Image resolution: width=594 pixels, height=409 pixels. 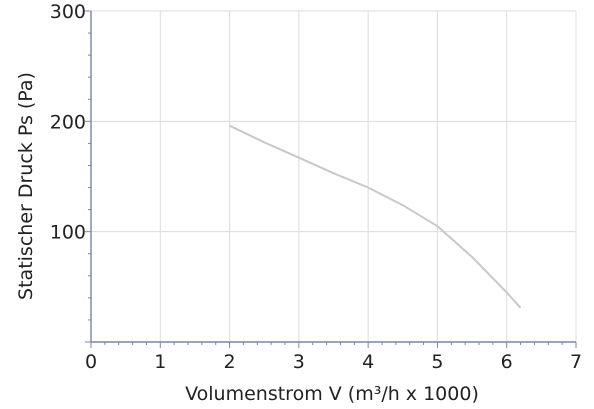 I want to click on x-tick-label-2: 2, so click(x=230, y=362).